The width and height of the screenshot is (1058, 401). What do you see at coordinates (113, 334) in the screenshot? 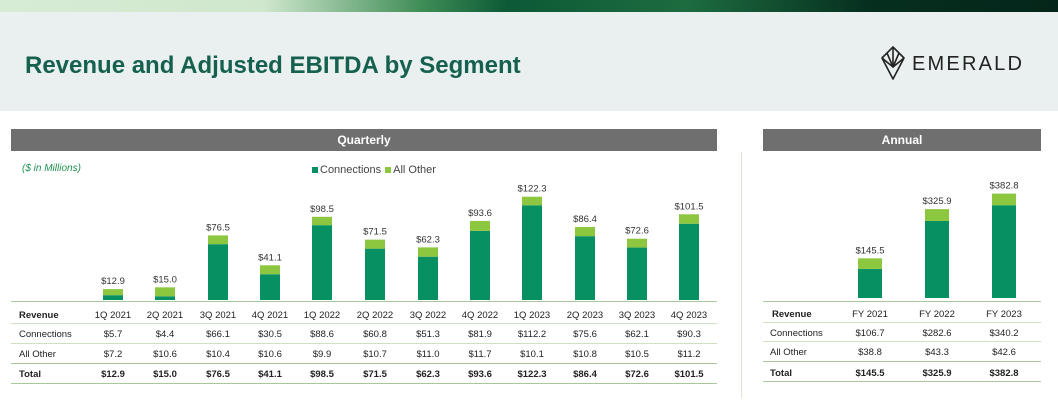
I see `quarterly-table-cell: $5.7` at bounding box center [113, 334].